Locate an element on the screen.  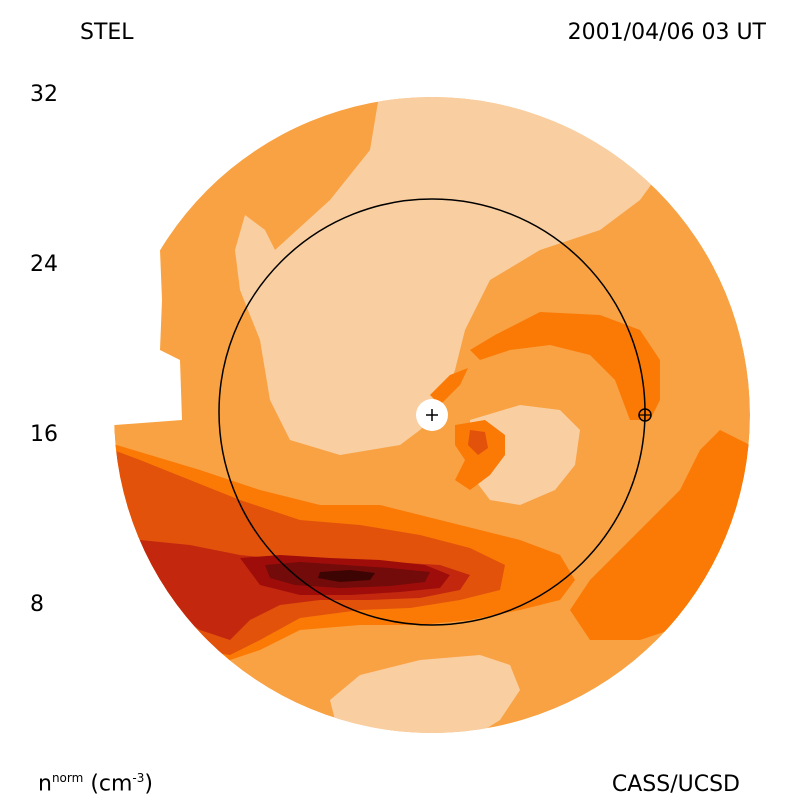
credit-label: CASS/UCSD is located at coordinates (675, 784).